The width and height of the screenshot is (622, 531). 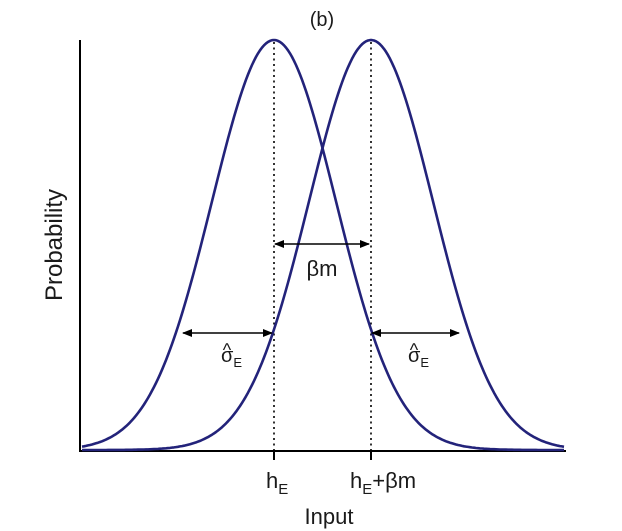 What do you see at coordinates (329, 516) in the screenshot?
I see `x-axis-title: Input` at bounding box center [329, 516].